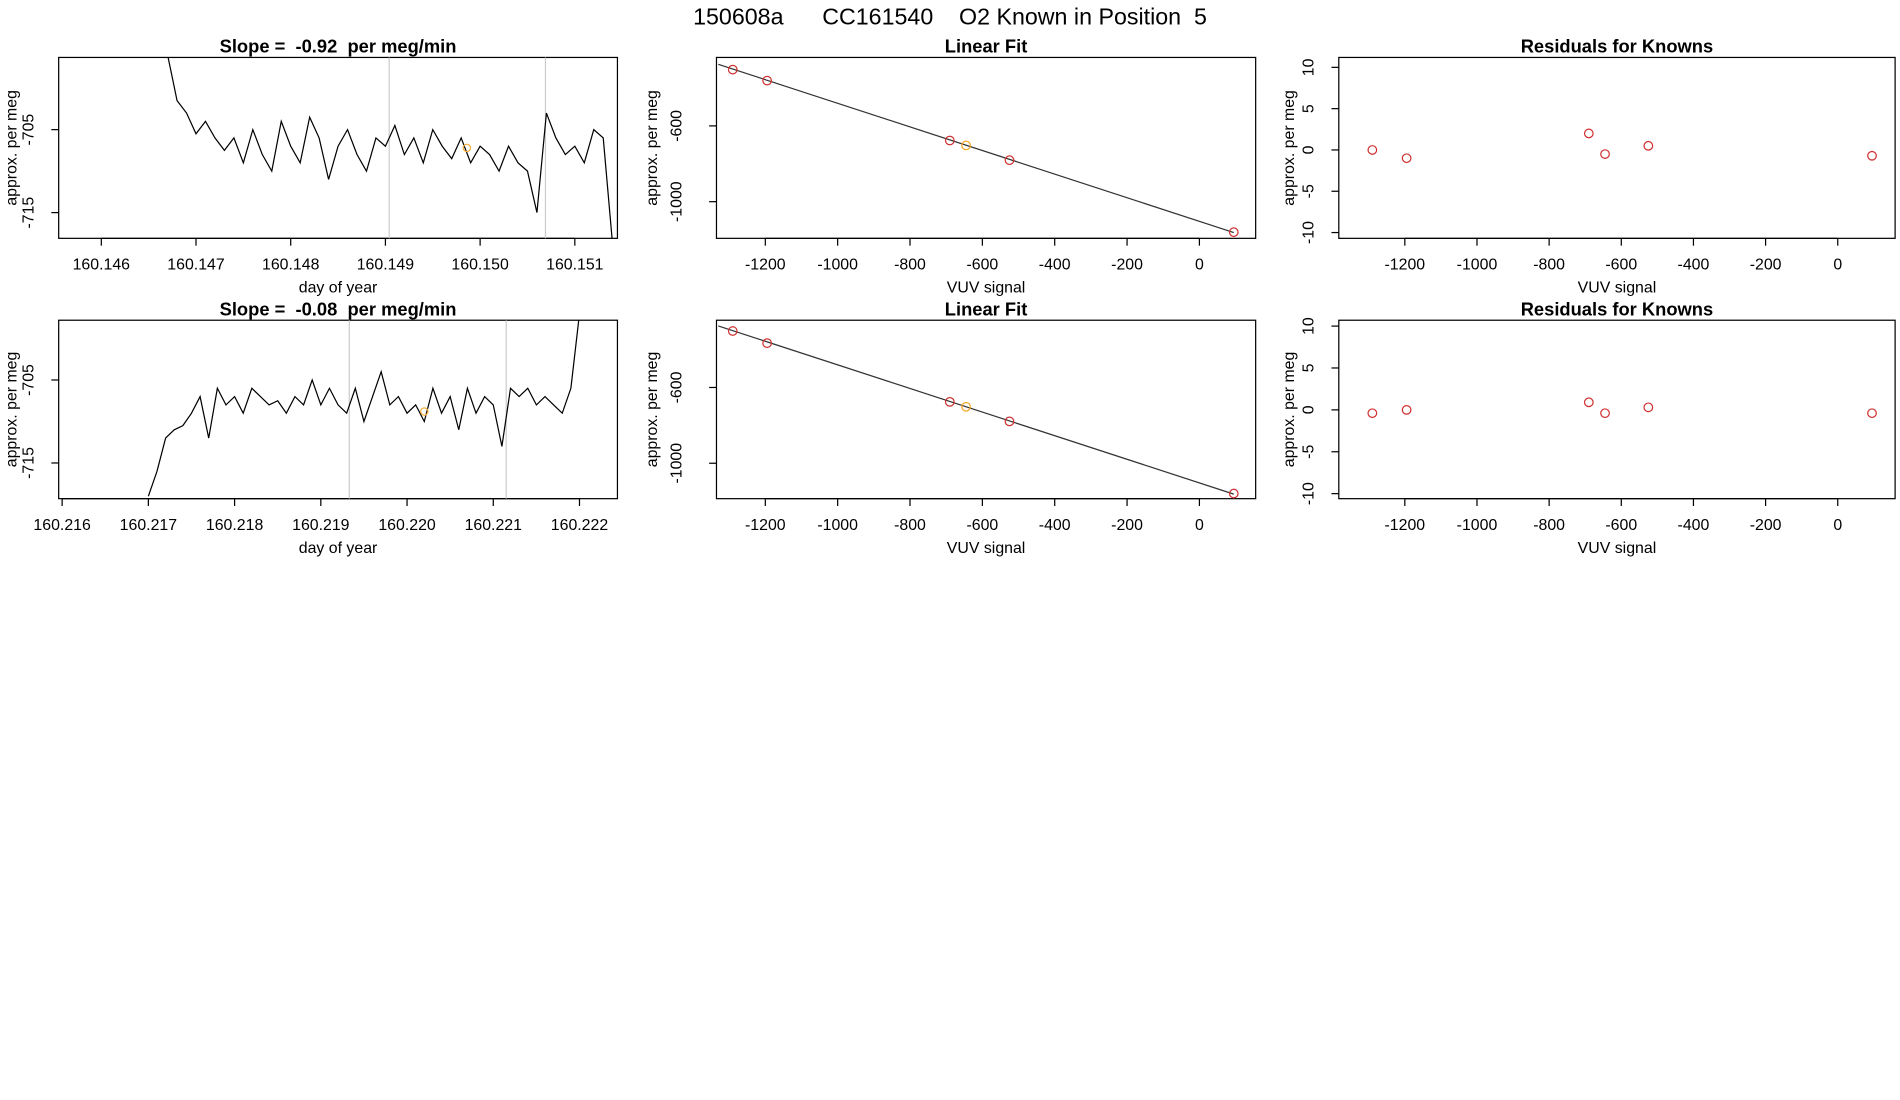 The width and height of the screenshot is (1900, 1100). I want to click on y-tick-label: -715, so click(29, 463).